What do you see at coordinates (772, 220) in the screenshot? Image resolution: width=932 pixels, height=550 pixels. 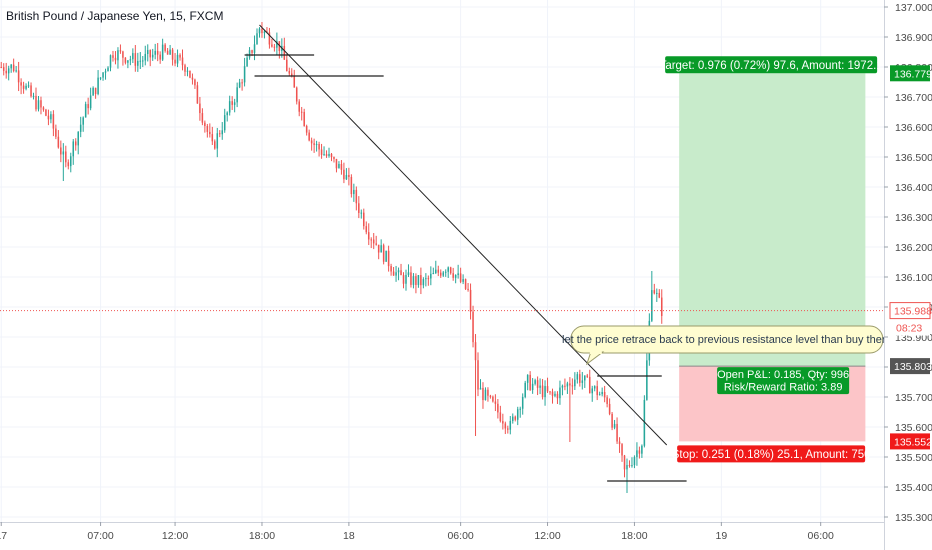 I see `profit-zone` at bounding box center [772, 220].